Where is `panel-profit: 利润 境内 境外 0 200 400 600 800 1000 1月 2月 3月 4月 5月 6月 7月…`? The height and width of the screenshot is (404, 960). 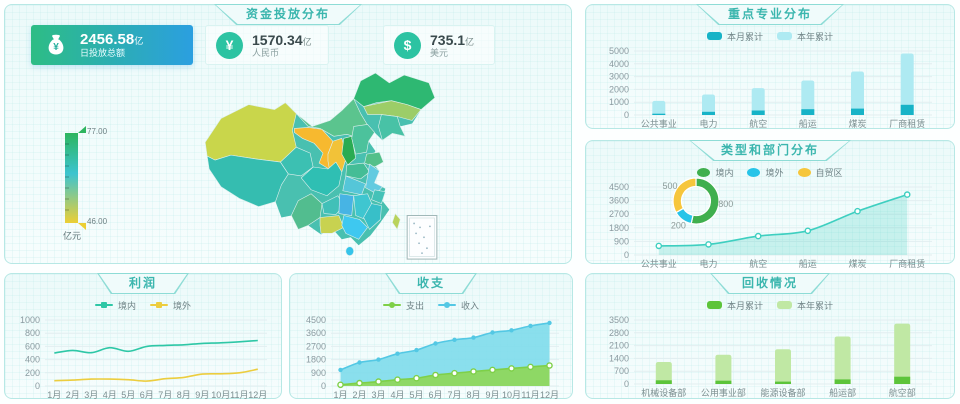 panel-profit: 利润 境内 境外 0 200 400 600 800 1000 1月 2月 3月 4月 5月 6月 7月… is located at coordinates (143, 336).